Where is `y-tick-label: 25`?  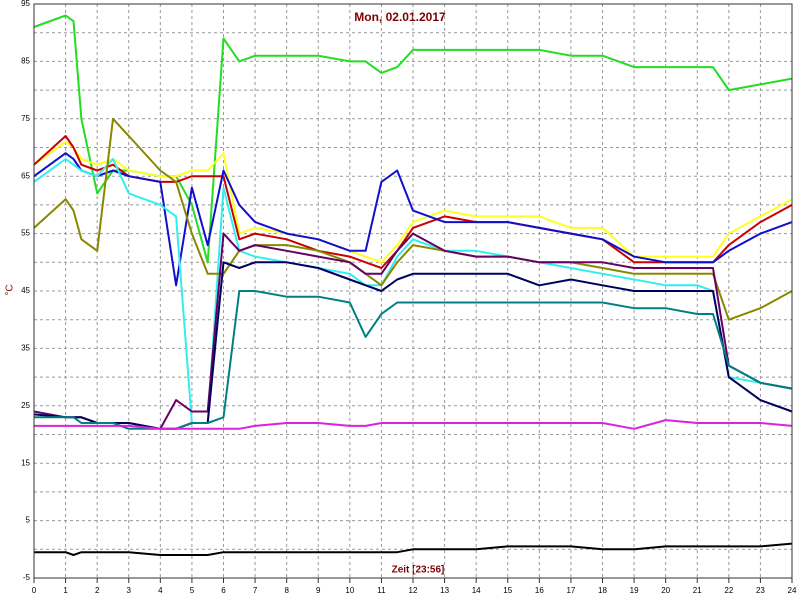
y-tick-label: 25 is located at coordinates (25, 405).